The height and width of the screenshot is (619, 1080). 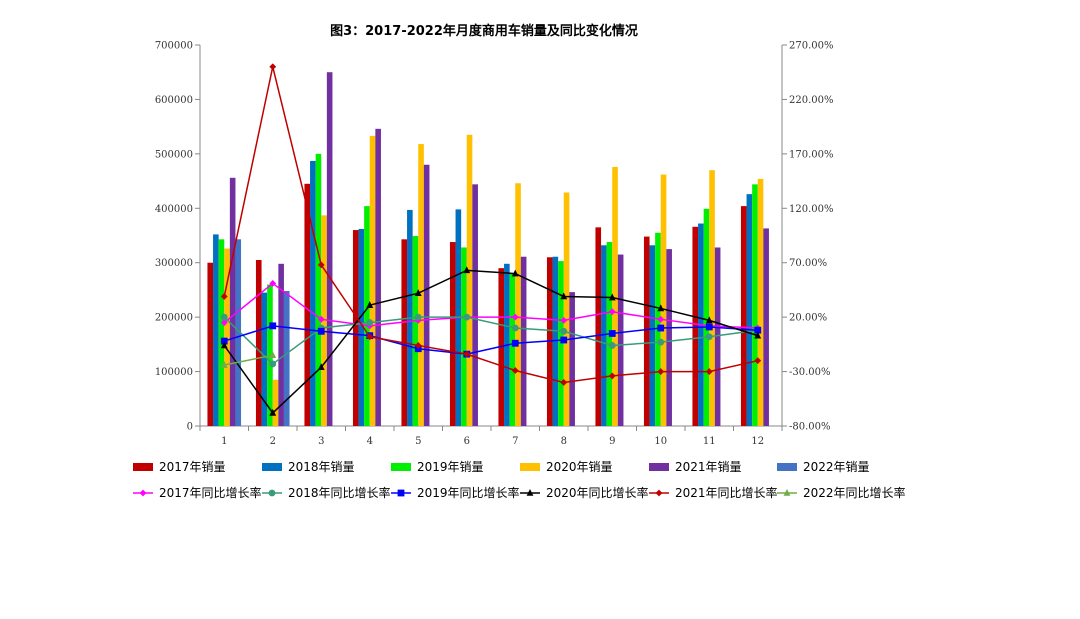 I want to click on y-left-tick-label: 200000, so click(x=174, y=318).